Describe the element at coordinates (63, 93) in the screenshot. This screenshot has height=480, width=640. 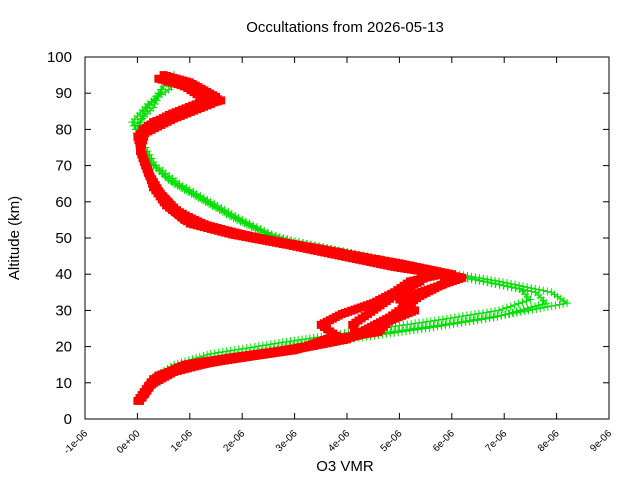
I see `y-tick-label: 90` at that location.